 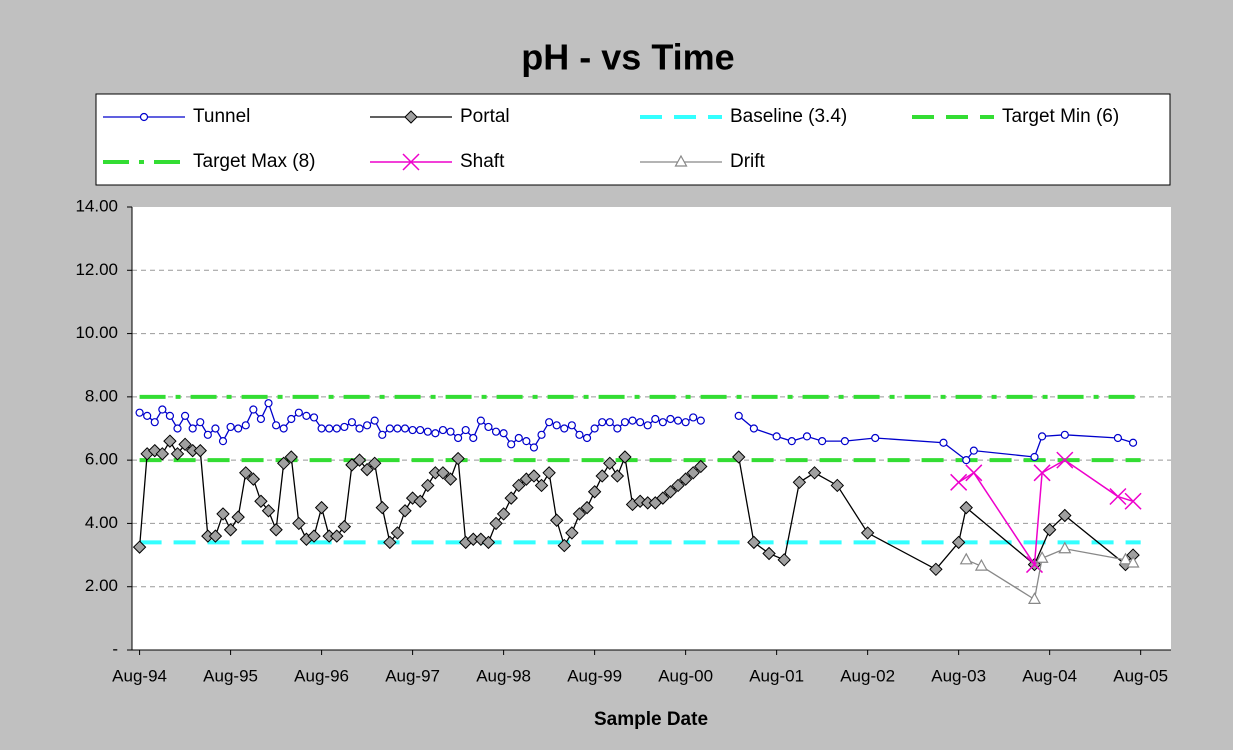 What do you see at coordinates (321, 675) in the screenshot?
I see `x-tick-label: Aug-96` at bounding box center [321, 675].